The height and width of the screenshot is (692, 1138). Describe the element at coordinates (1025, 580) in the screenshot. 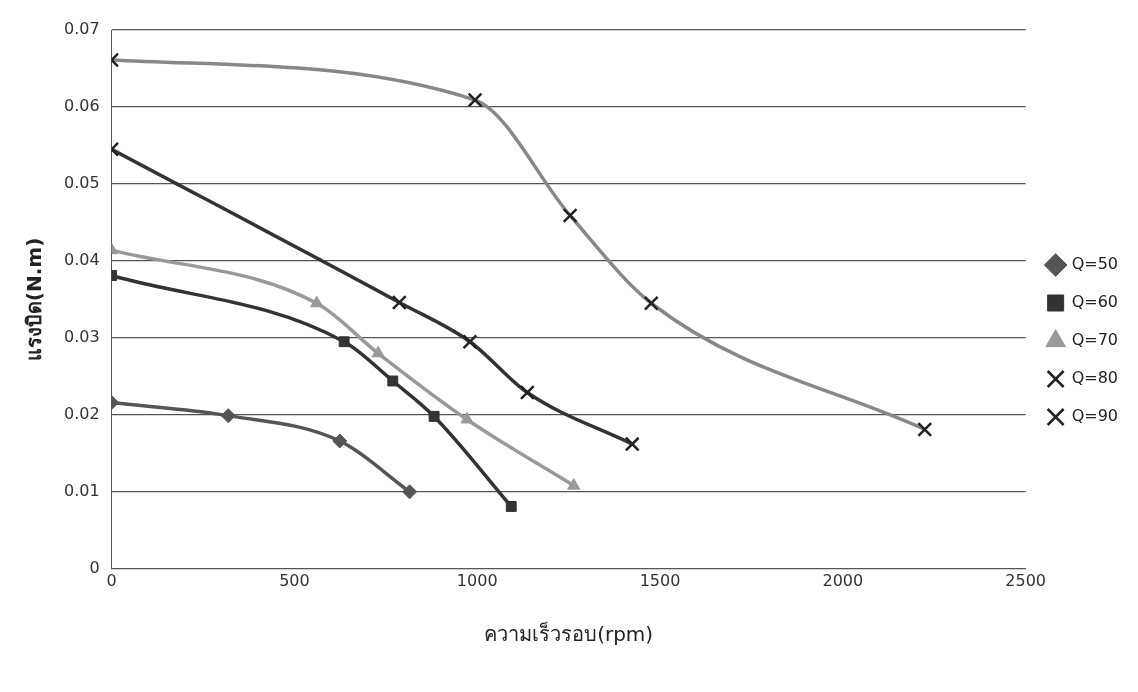

I see `x-tick-label: 2500` at that location.